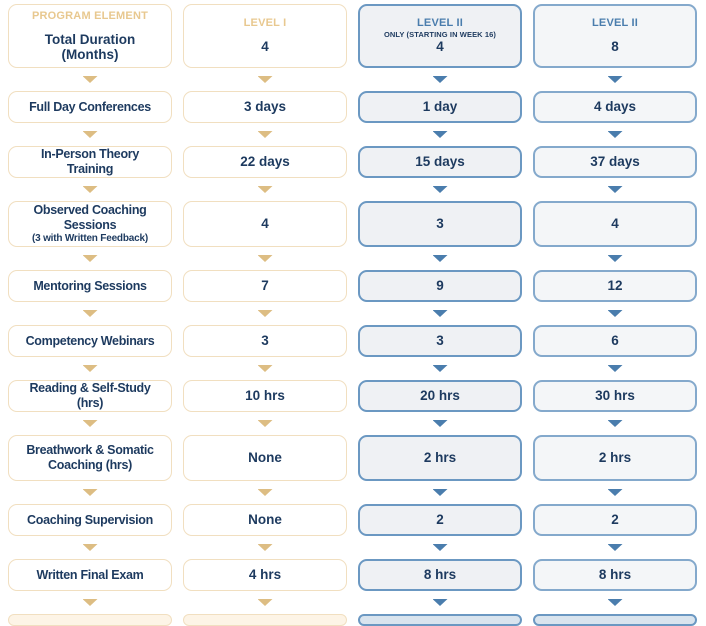 The height and width of the screenshot is (626, 706). Describe the element at coordinates (90, 457) in the screenshot. I see `row-label: Breathwork & Somatic Coaching (hrs)` at that location.